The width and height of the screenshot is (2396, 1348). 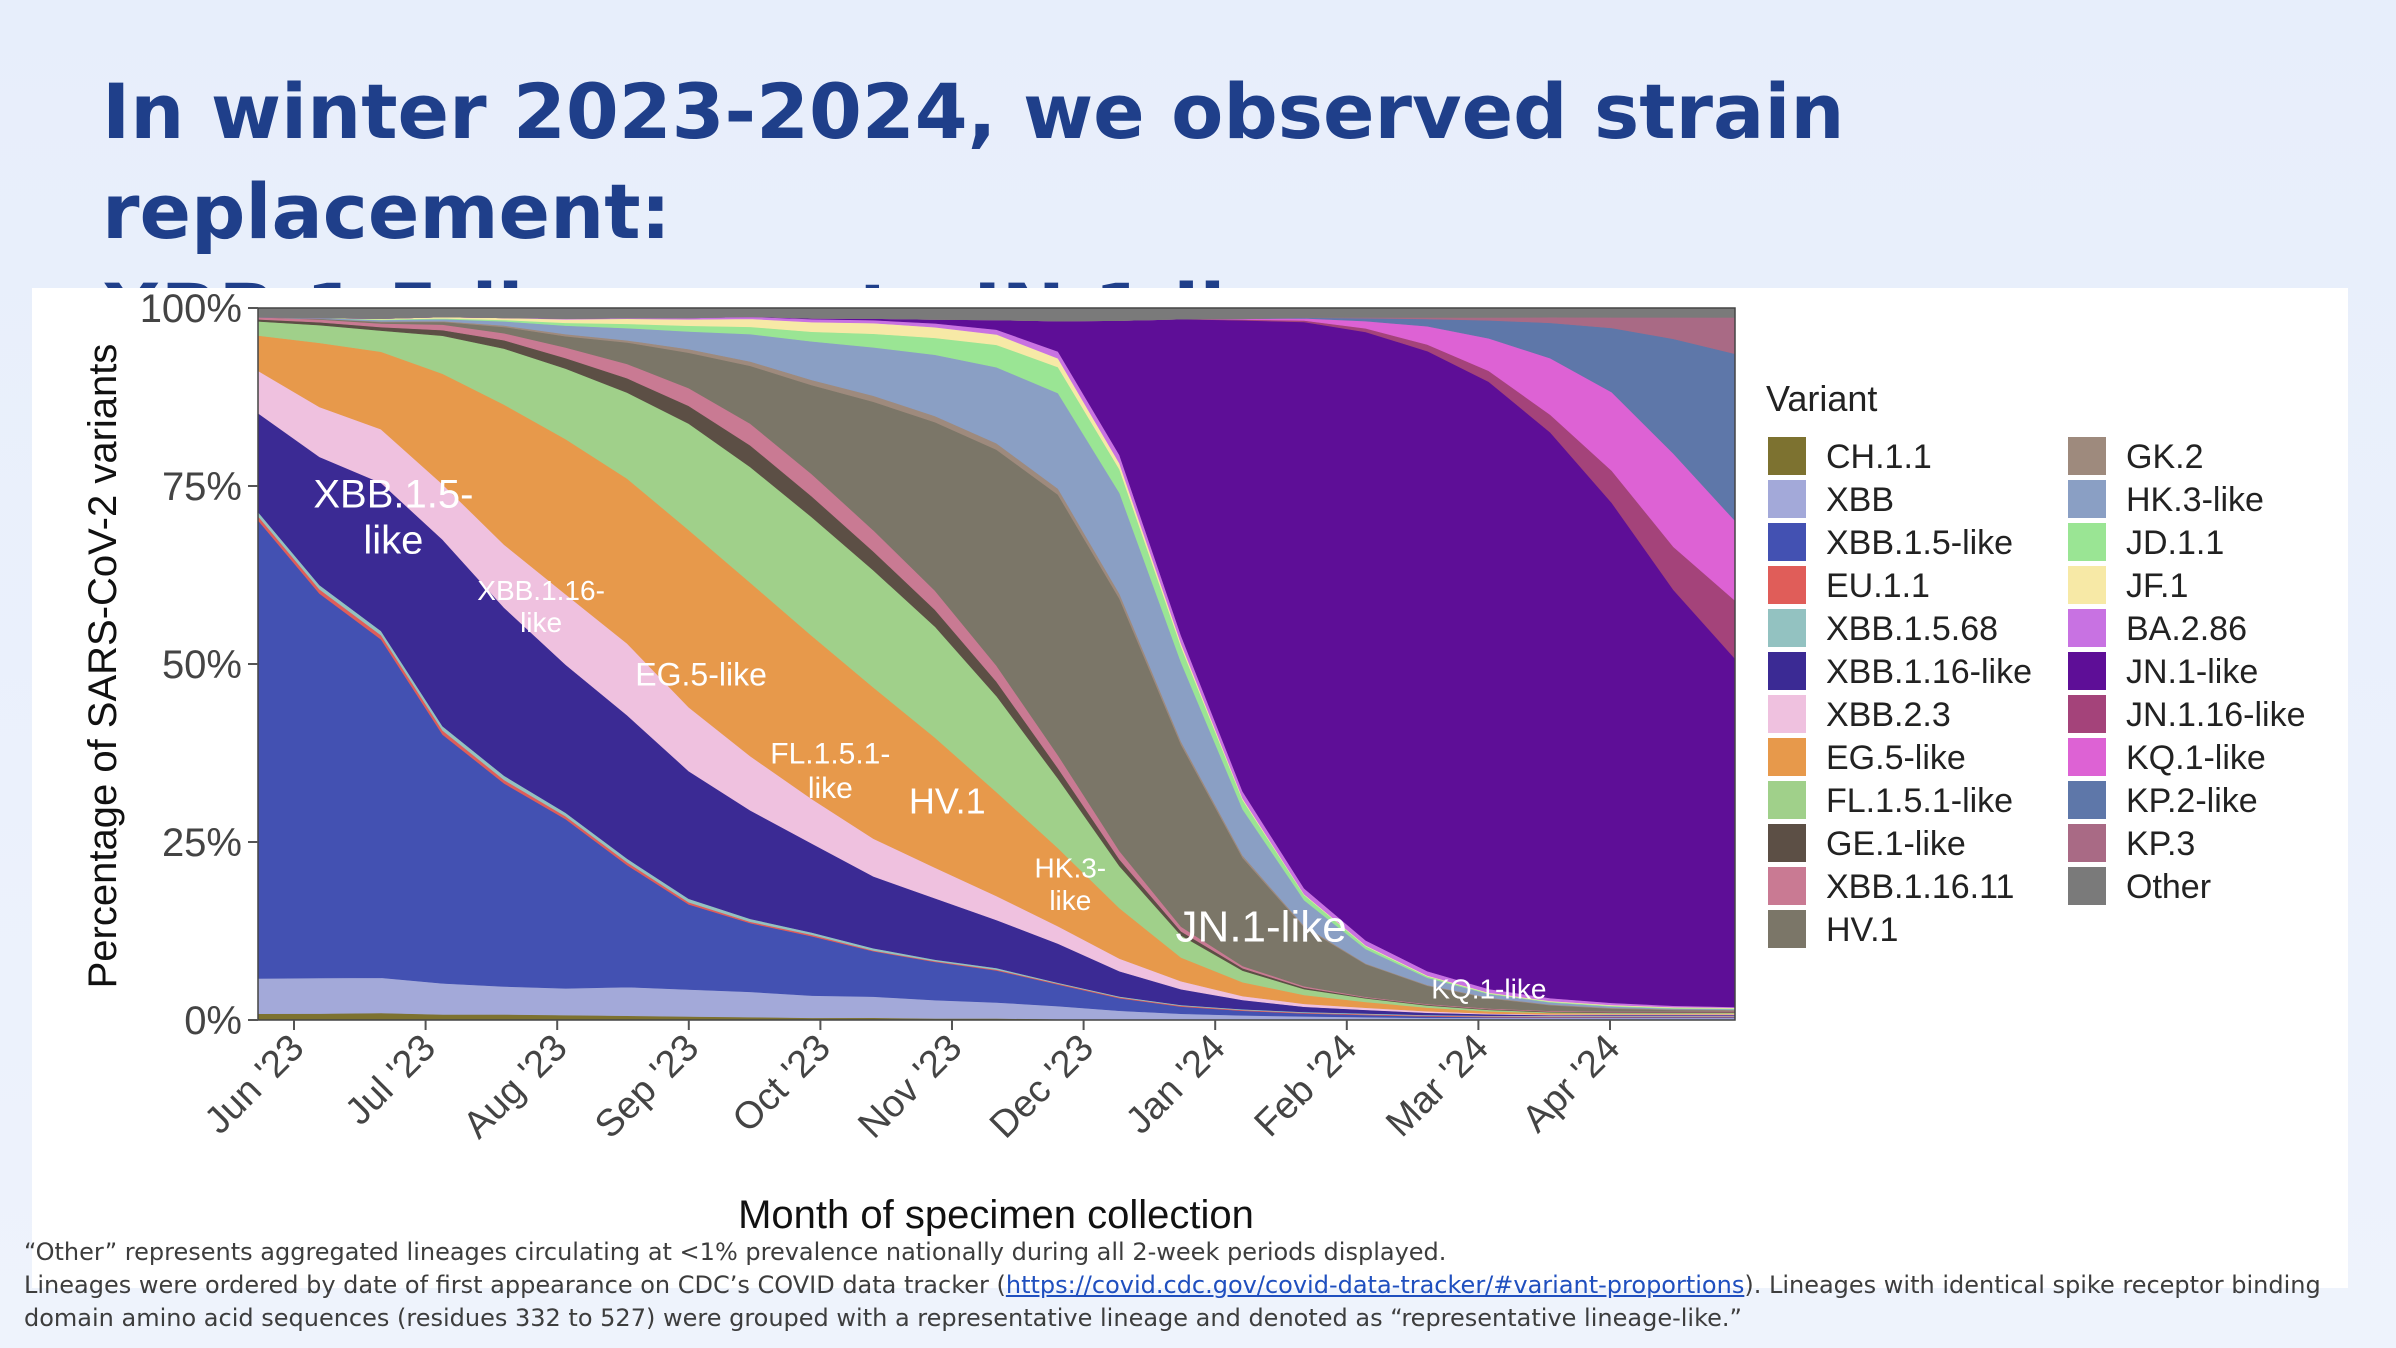 I want to click on legend-label: HK.3-like, so click(x=2195, y=500).